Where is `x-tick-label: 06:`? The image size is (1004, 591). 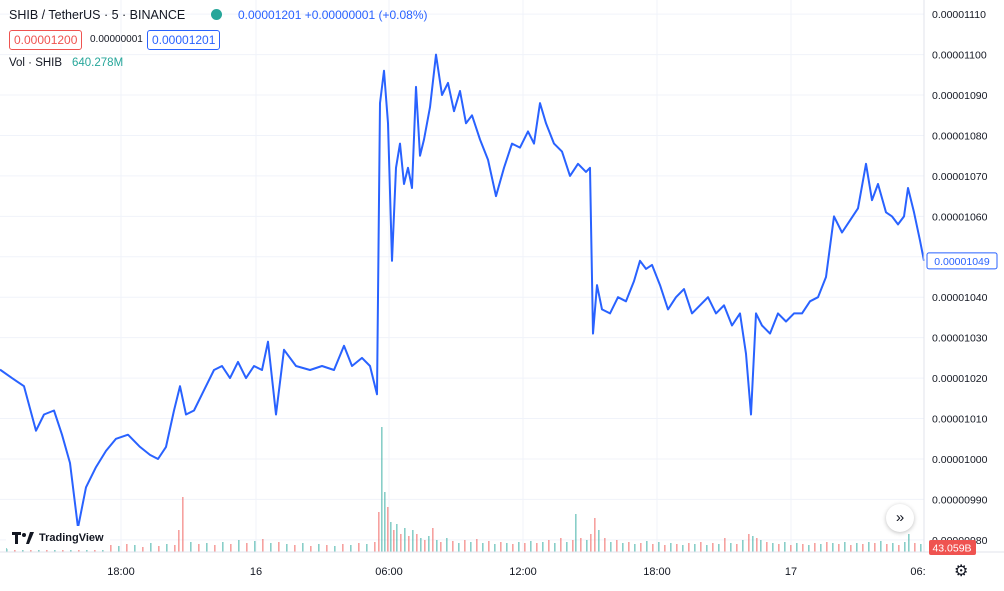
x-tick-label: 06: is located at coordinates (917, 572).